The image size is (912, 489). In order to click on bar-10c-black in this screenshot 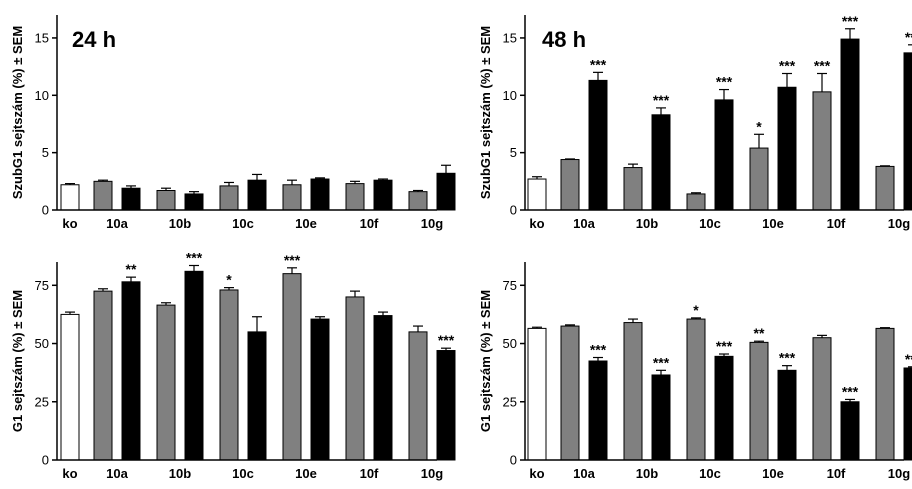, I will do `click(724, 155)`.